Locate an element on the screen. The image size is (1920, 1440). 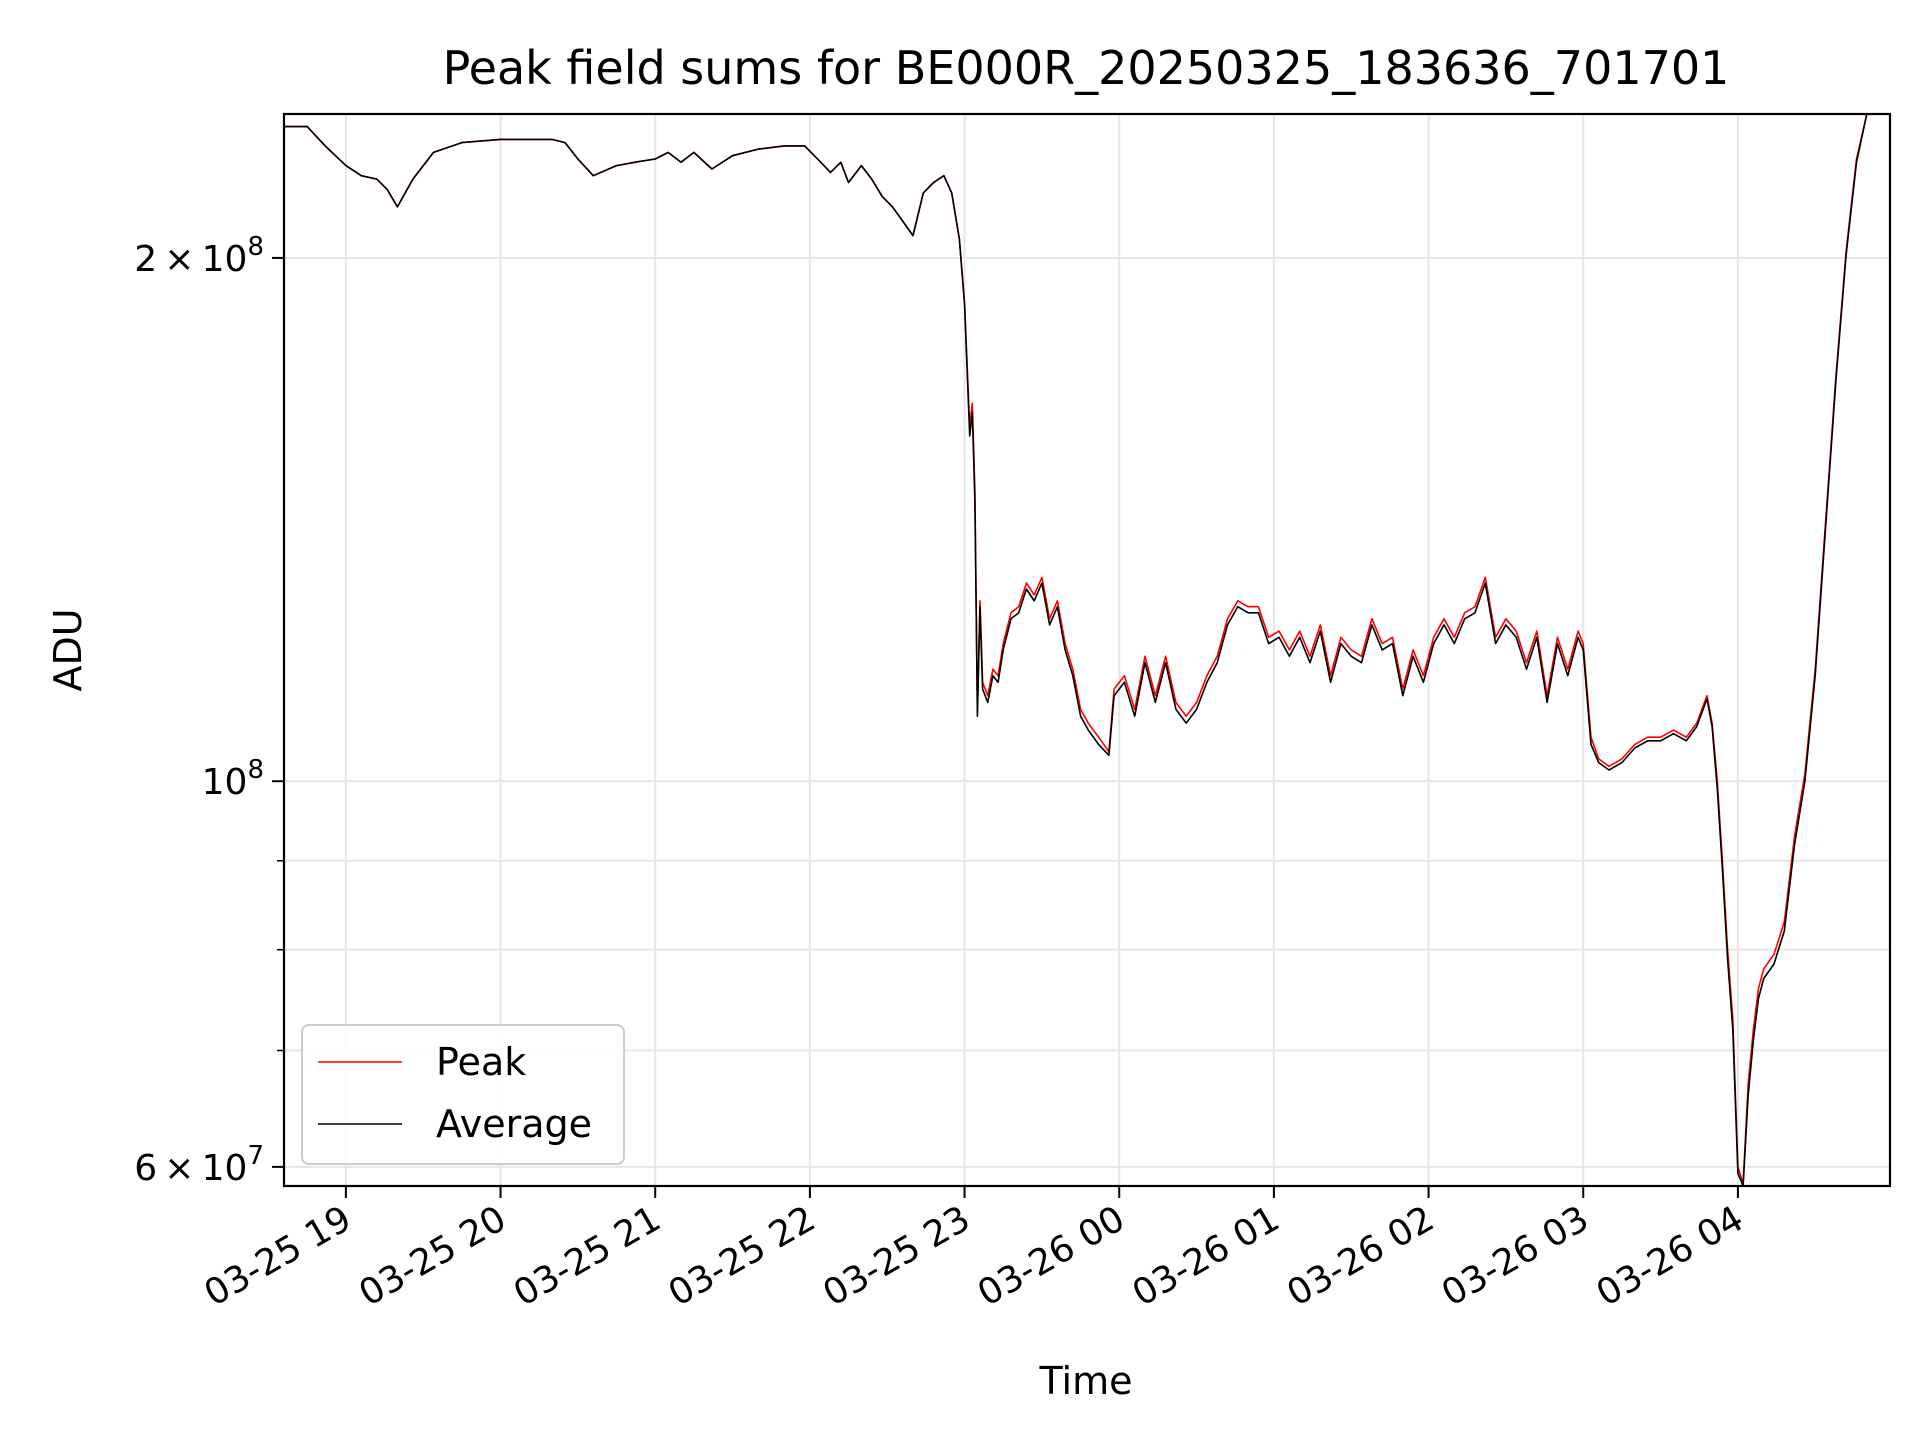
y-tick-label: 108 is located at coordinates (233, 779).